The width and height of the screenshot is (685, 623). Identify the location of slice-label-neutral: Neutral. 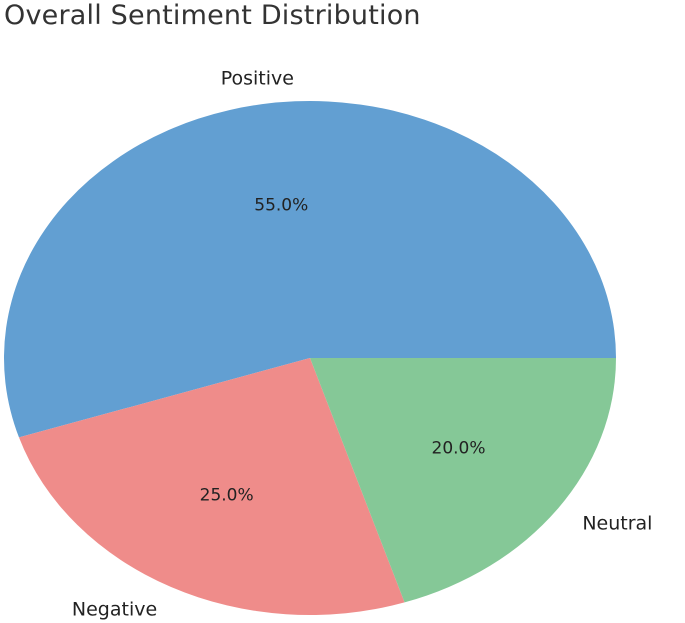
(617, 524).